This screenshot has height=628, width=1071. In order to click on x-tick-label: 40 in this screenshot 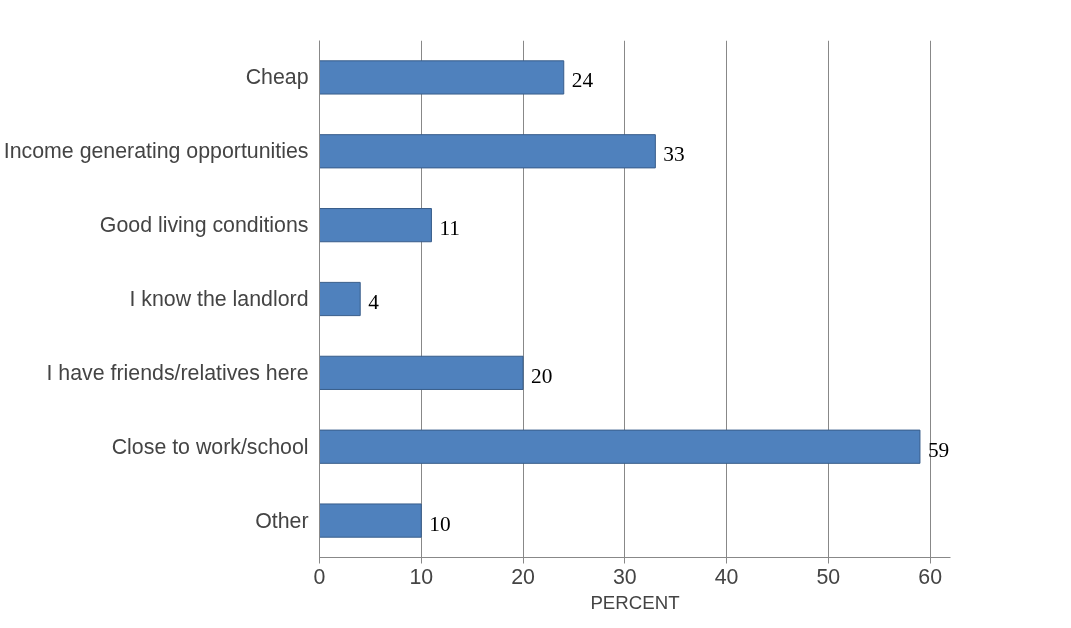, I will do `click(726, 576)`.